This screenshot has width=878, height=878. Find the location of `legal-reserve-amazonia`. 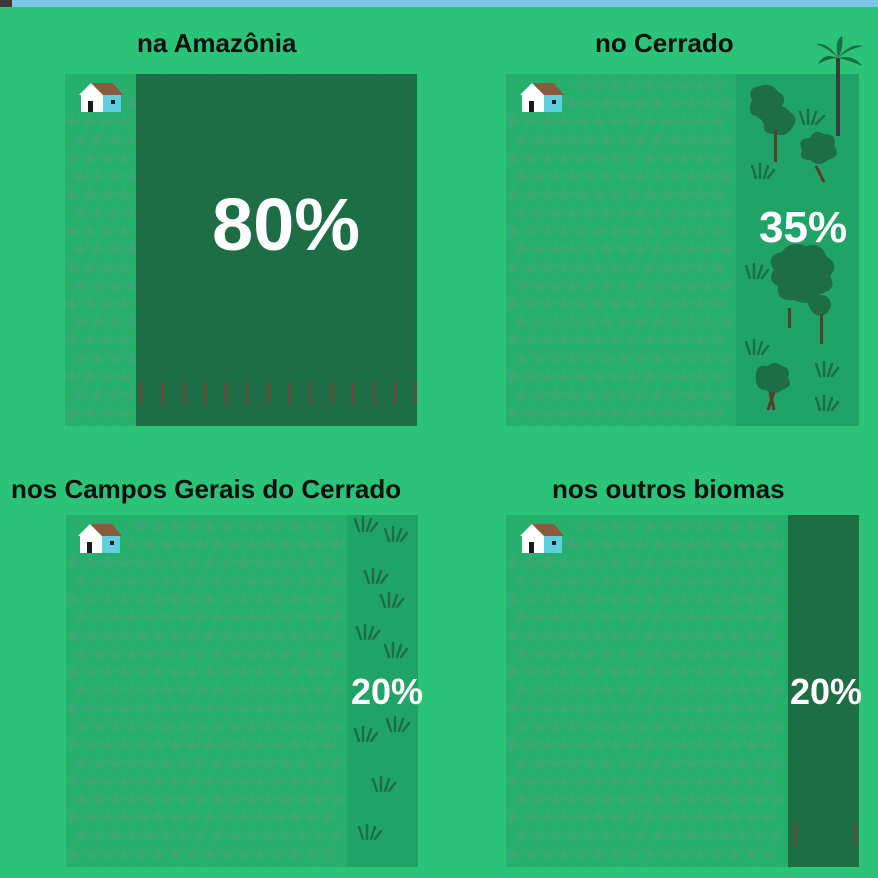

legal-reserve-amazonia is located at coordinates (276, 250).